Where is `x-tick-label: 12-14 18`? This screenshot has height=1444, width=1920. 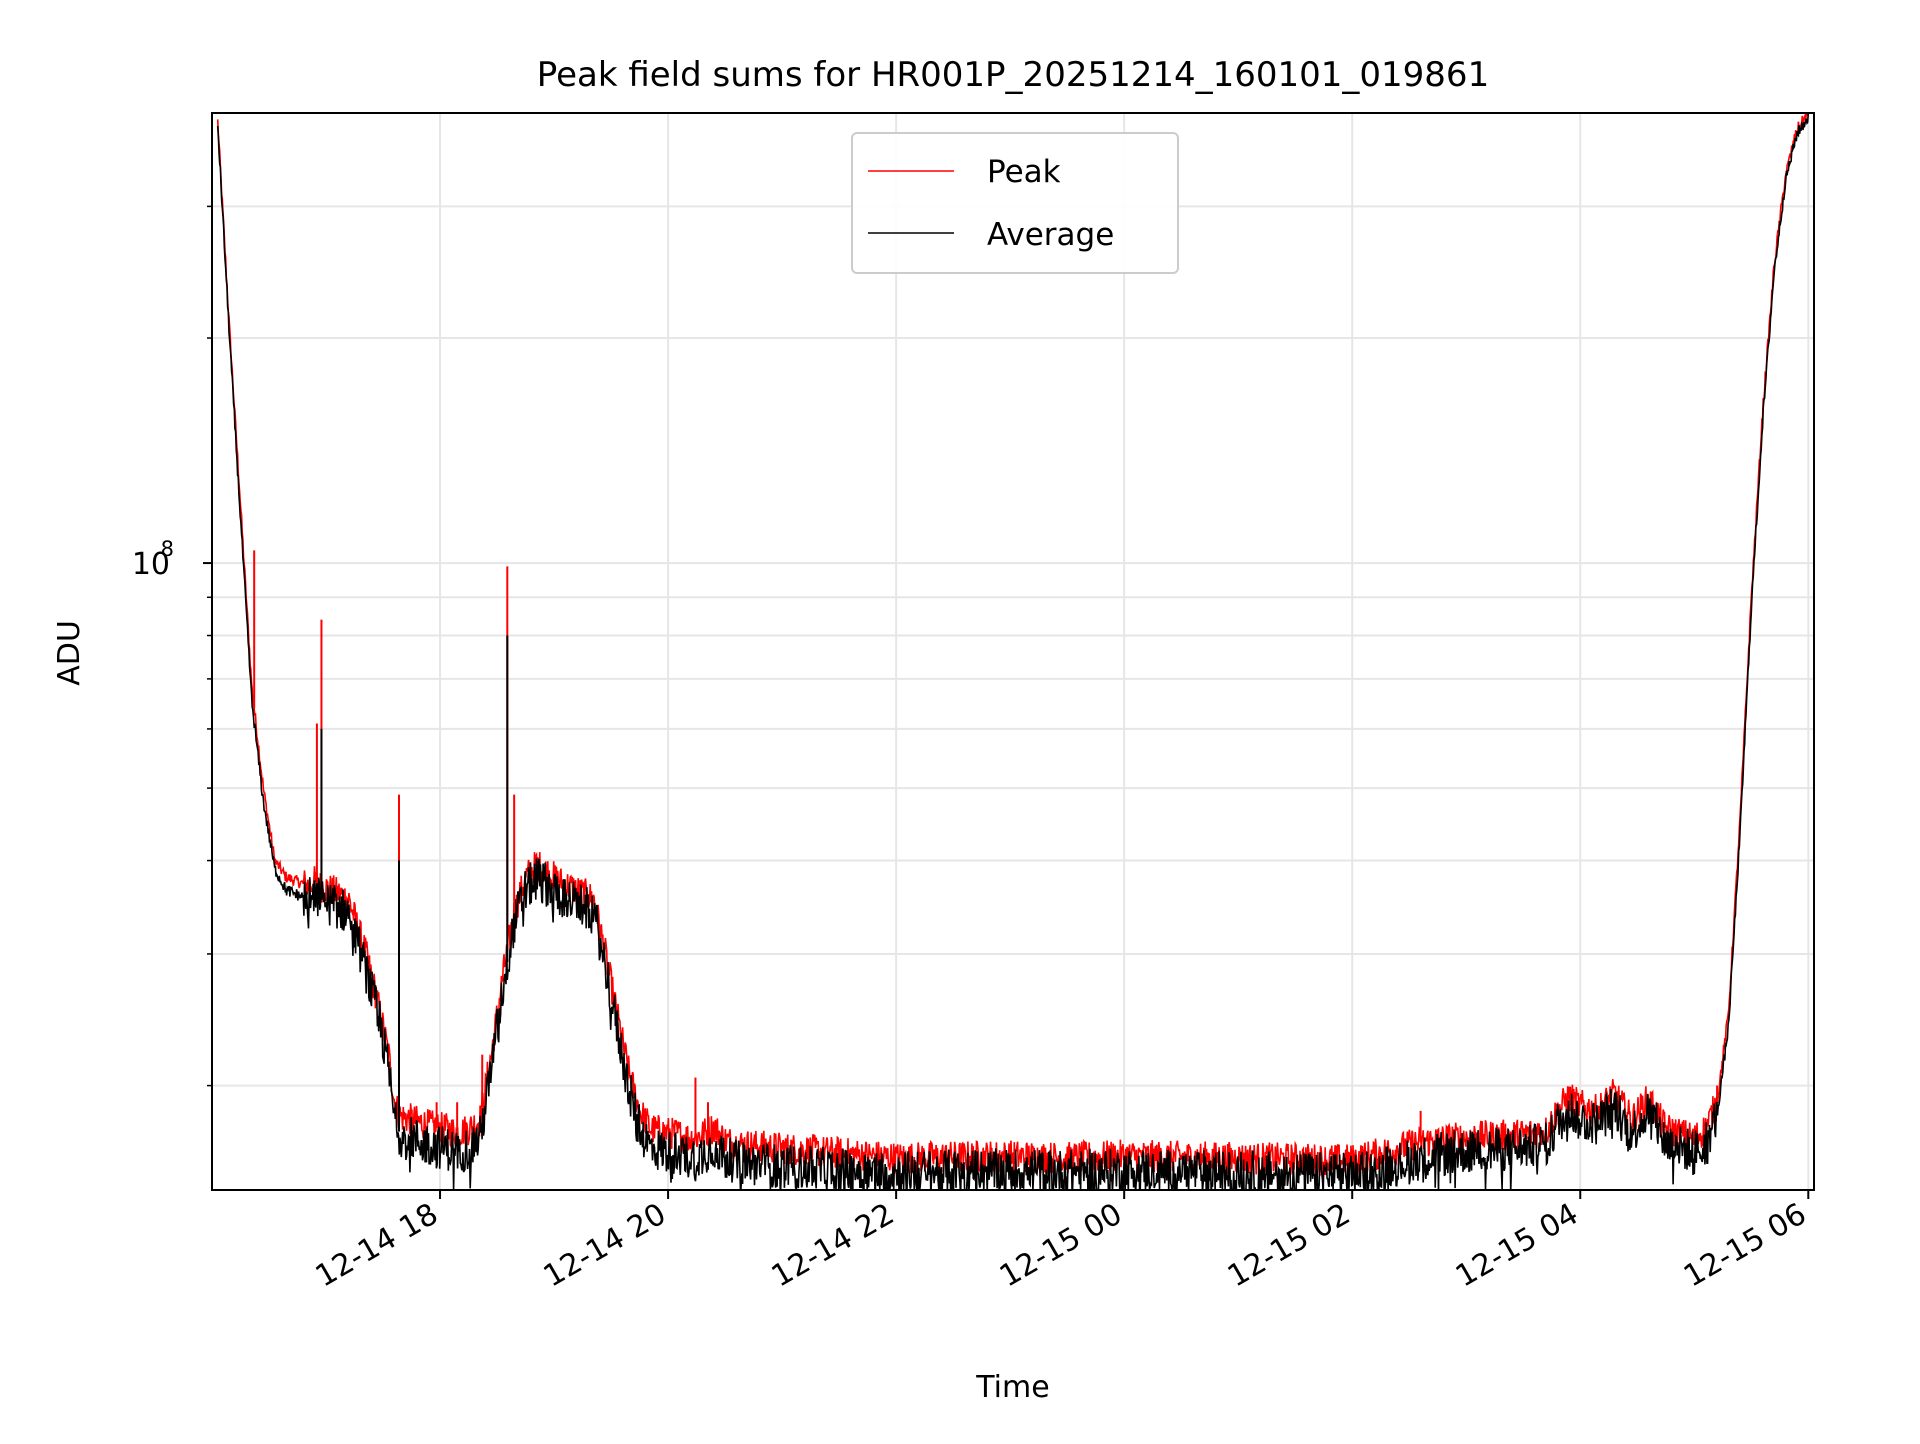 x-tick-label: 12-14 18 is located at coordinates (377, 1246).